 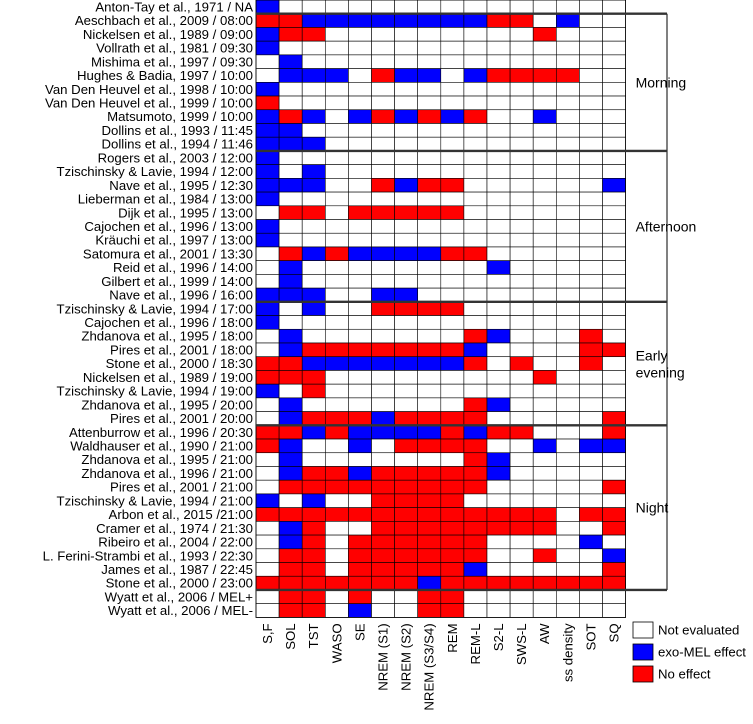 What do you see at coordinates (698, 630) in the screenshot?
I see `legend-label: Not evaluated` at bounding box center [698, 630].